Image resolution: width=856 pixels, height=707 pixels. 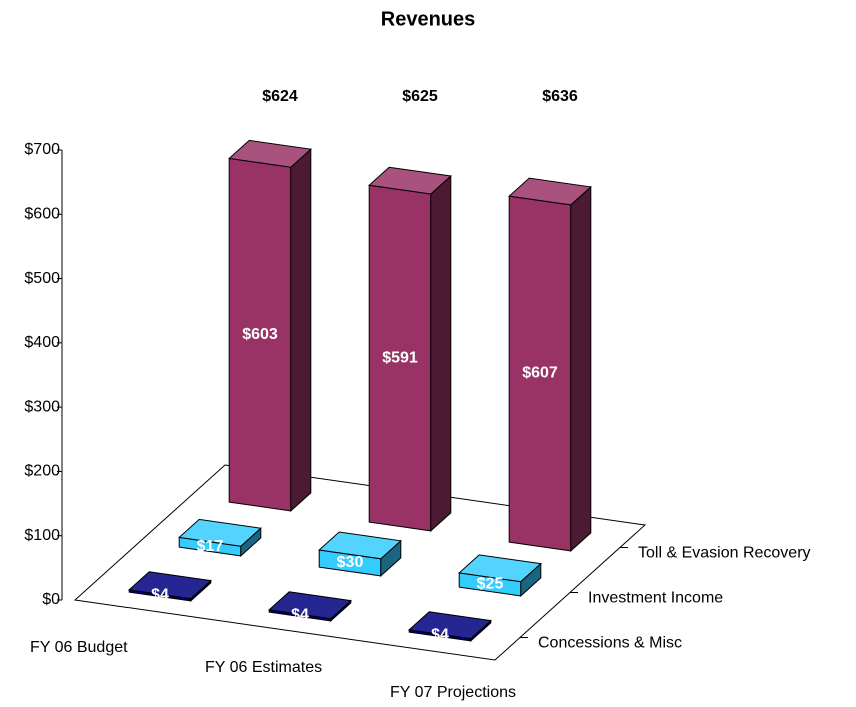 I want to click on y-tick-label: $400, so click(x=42, y=342).